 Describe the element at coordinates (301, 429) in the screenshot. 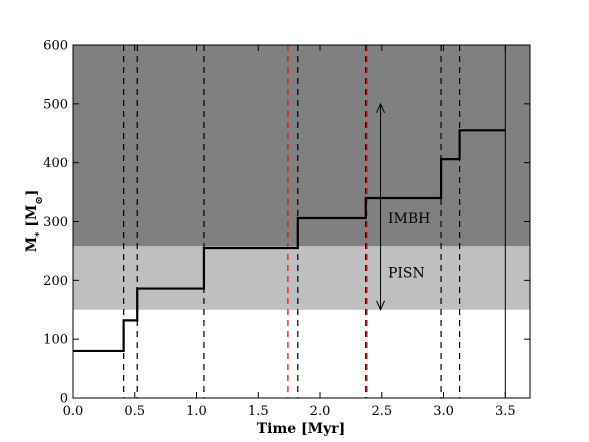

I see `x-axis-label: Time [Myr]` at that location.